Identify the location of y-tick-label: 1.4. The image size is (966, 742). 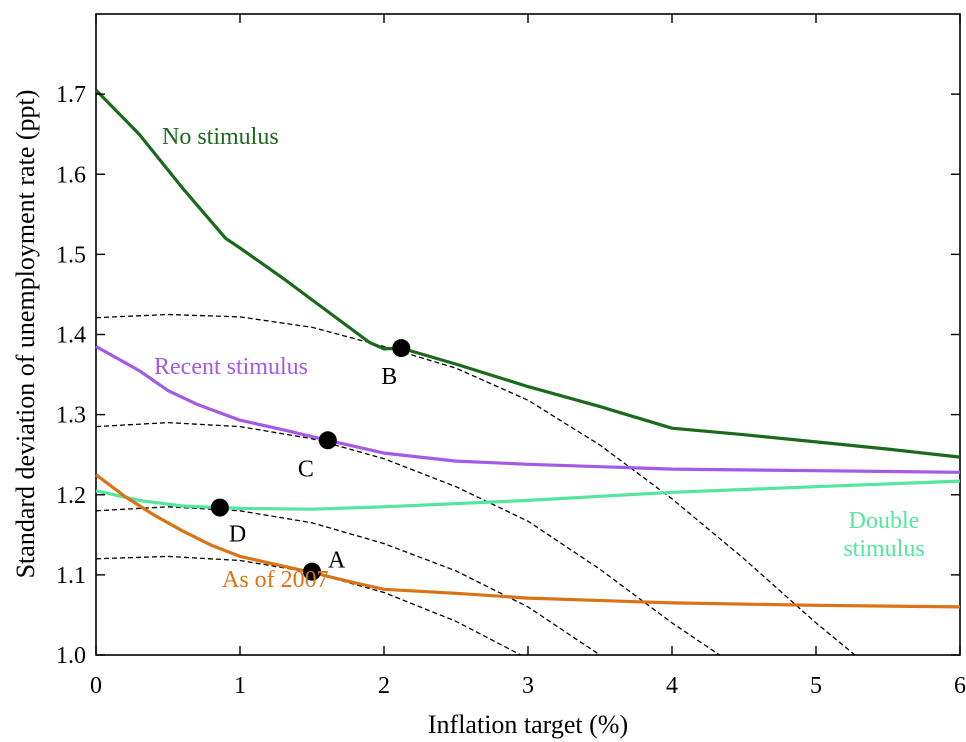
(71, 336).